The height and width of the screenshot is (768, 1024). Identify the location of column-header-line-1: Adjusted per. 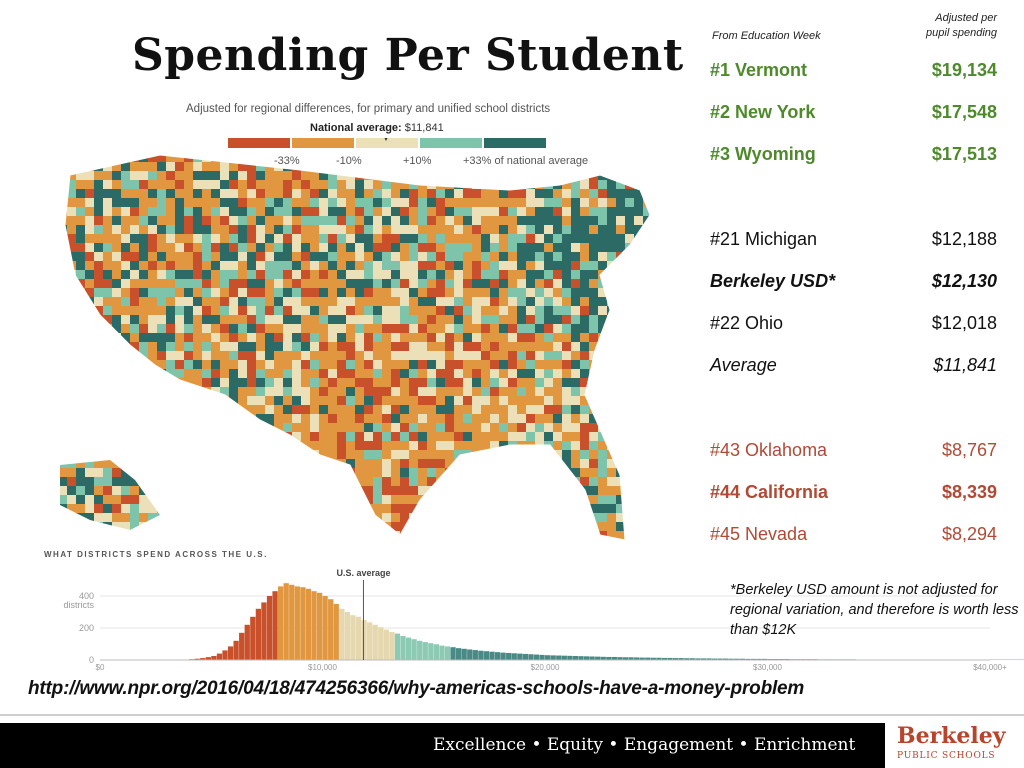
(966, 18).